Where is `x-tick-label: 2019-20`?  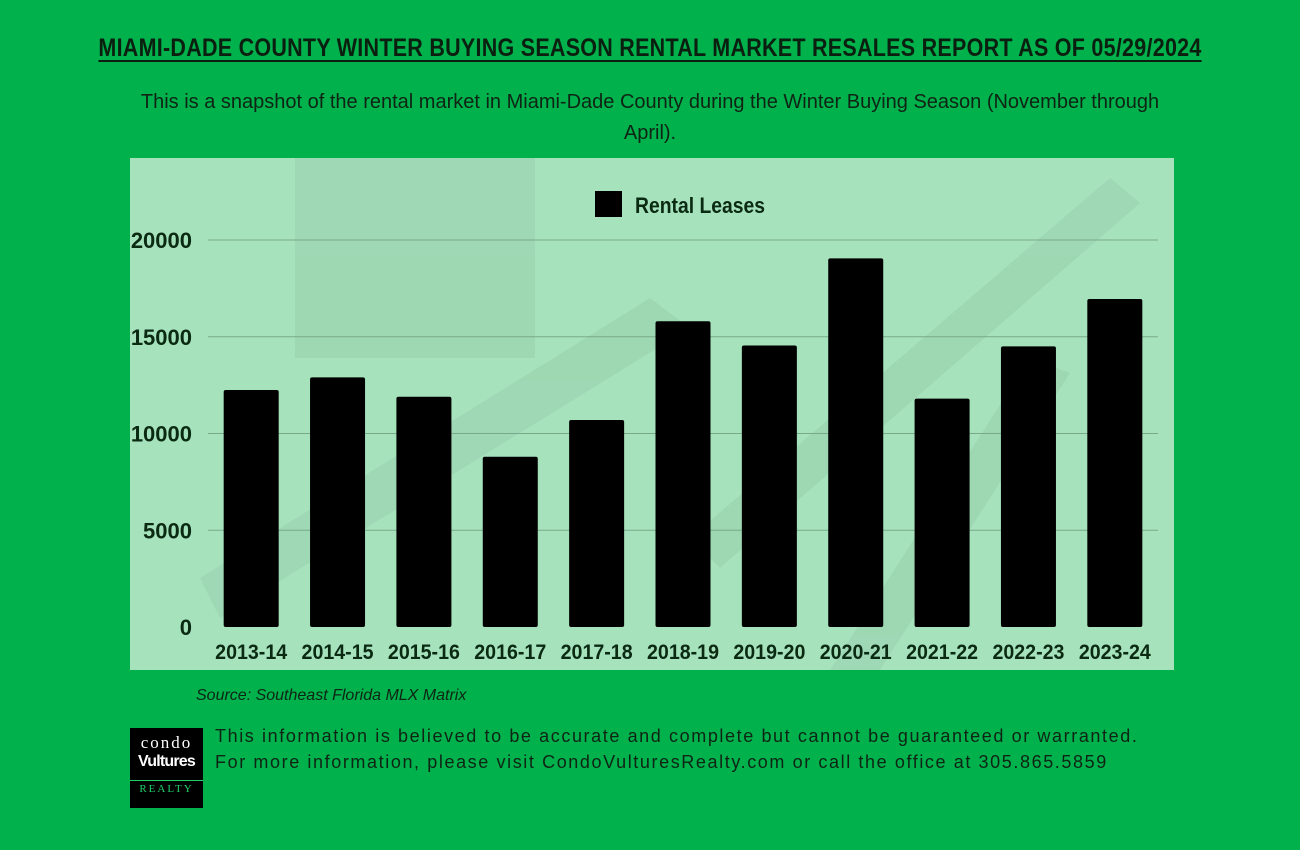
x-tick-label: 2019-20 is located at coordinates (769, 652).